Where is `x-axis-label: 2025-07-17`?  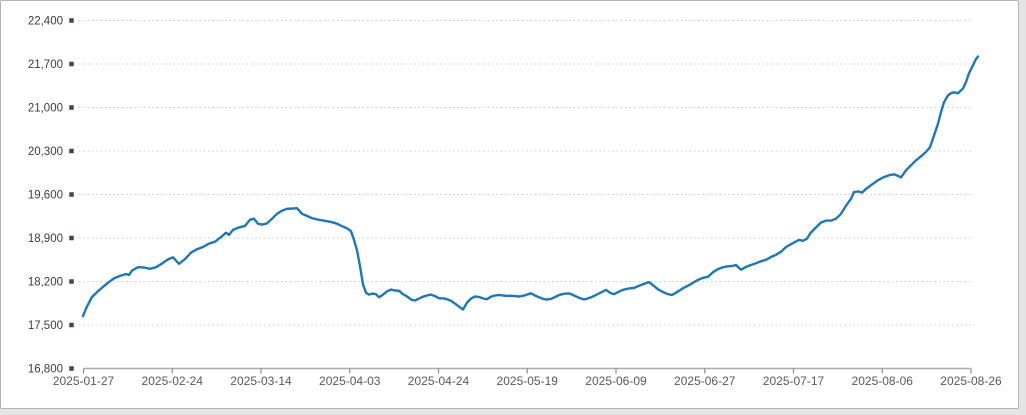
x-axis-label: 2025-07-17 is located at coordinates (794, 381).